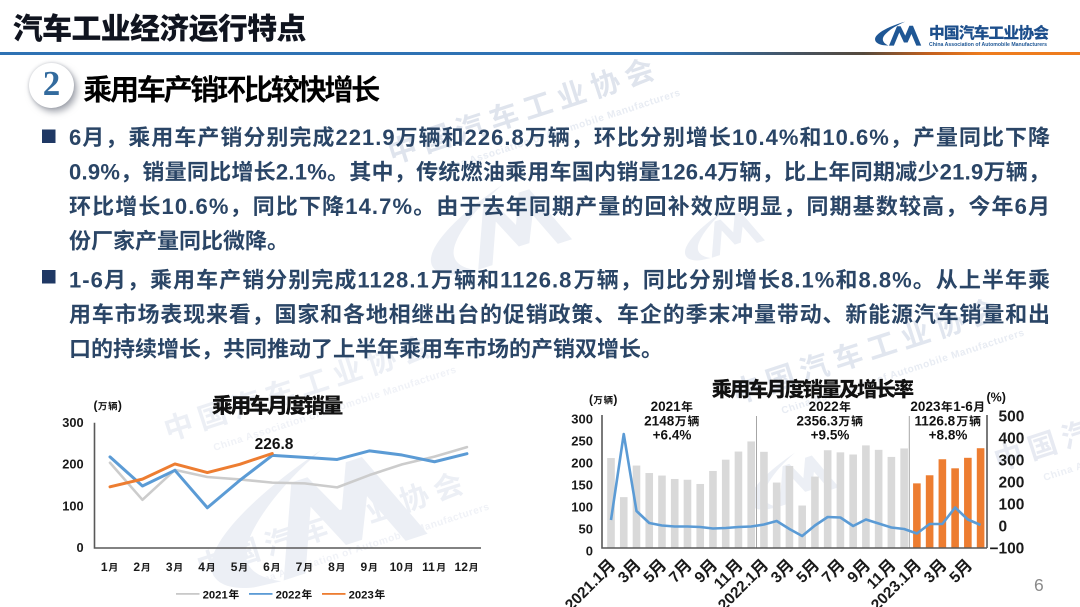  I want to click on svg-text: 2.1%, so click(301, 172).